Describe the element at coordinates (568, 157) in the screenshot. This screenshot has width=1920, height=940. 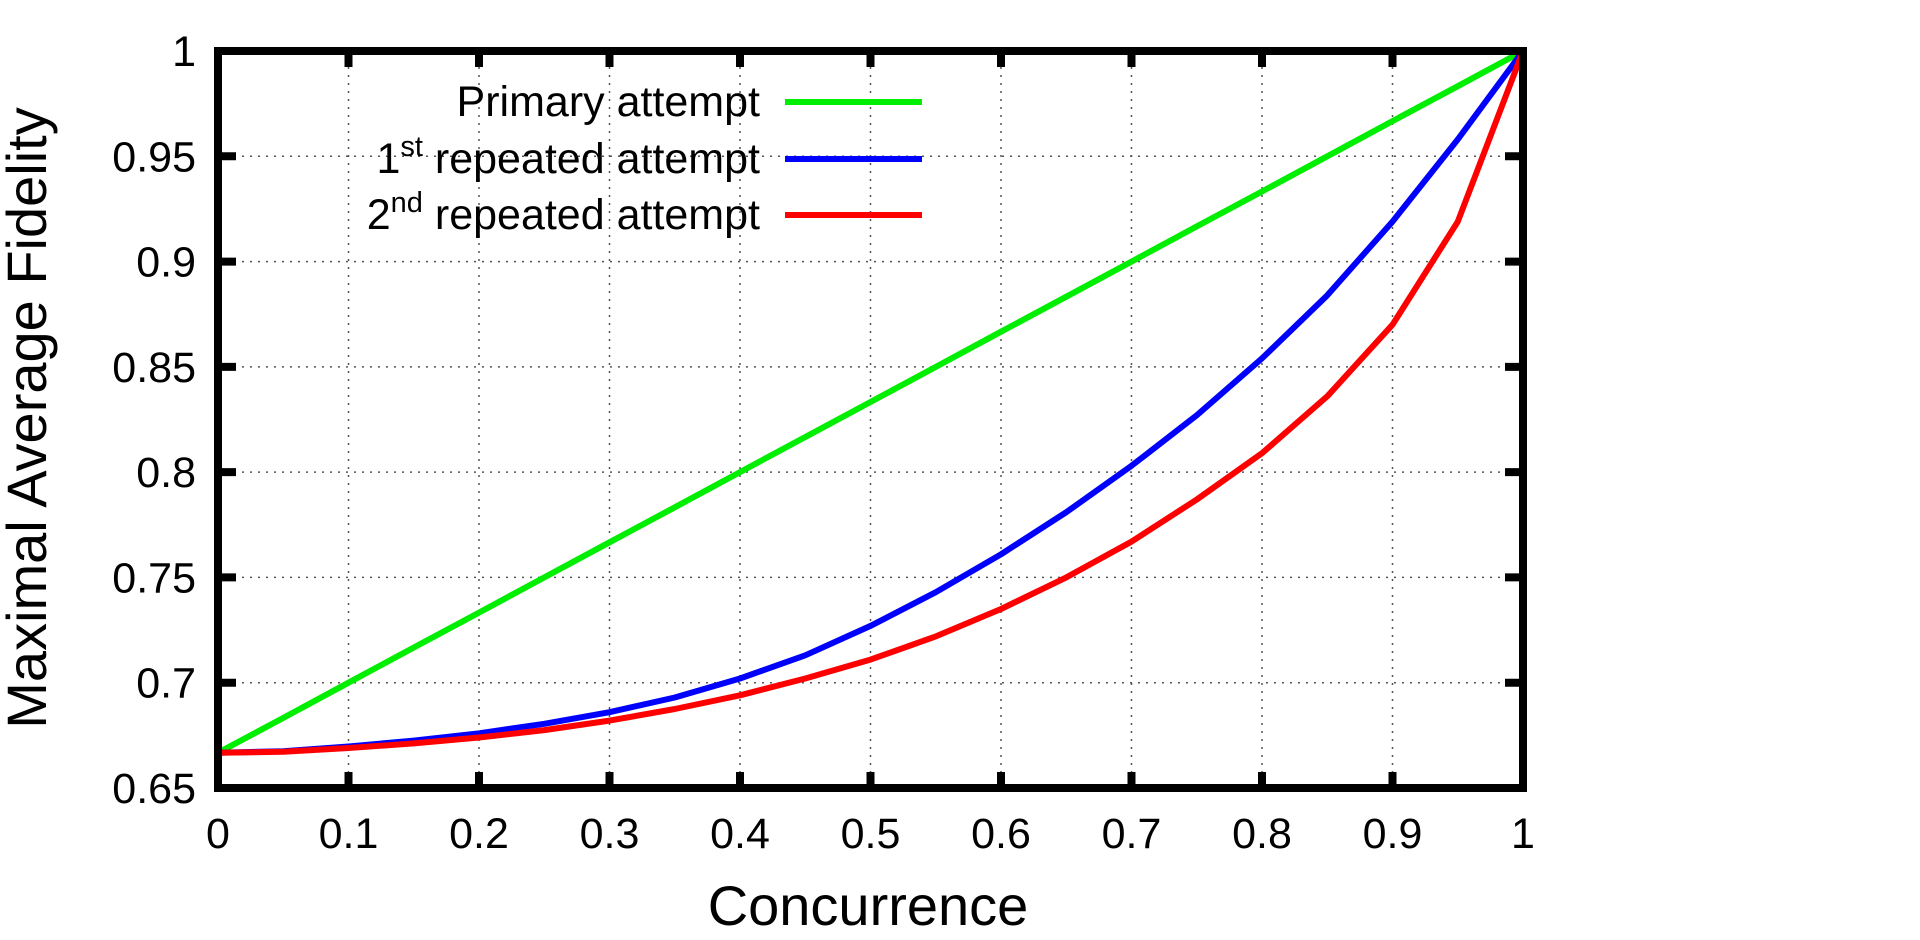
I see `legend-label-2: 1st repeated attempt` at that location.